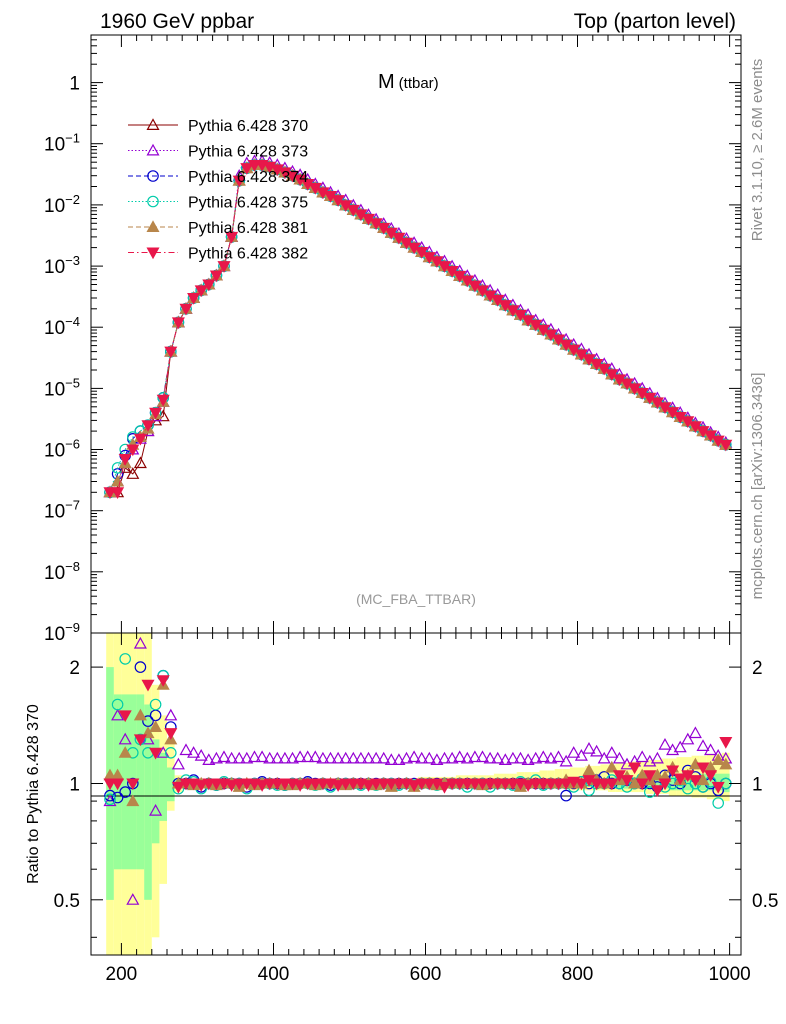 The height and width of the screenshot is (1024, 786). I want to click on ratio-y-axis-label: Ratio to Pythia 6.428 370, so click(33, 794).